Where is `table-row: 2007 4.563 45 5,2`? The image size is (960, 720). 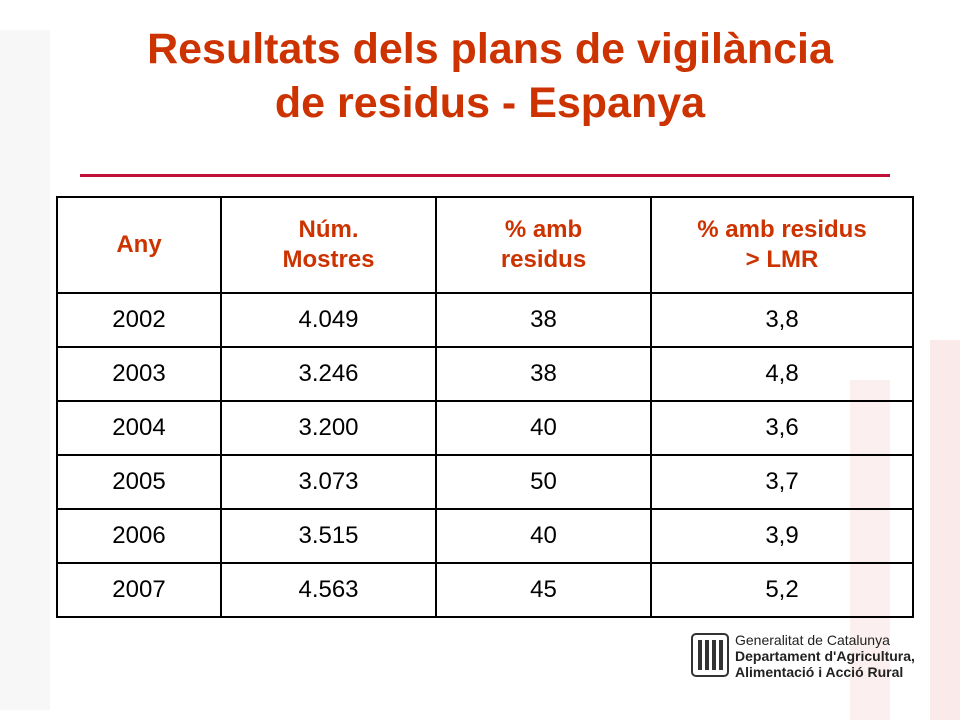 table-row: 2007 4.563 45 5,2 is located at coordinates (485, 590).